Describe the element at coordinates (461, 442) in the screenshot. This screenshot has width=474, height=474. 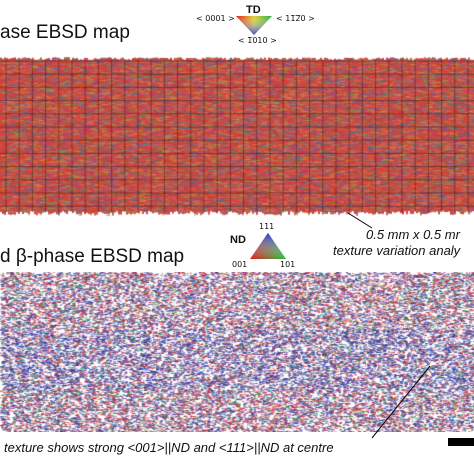
I see `scale-bar` at that location.